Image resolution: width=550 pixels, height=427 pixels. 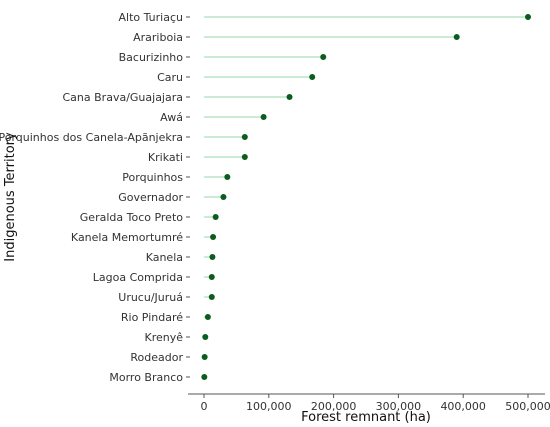 I want to click on x-axis: 0 100,000 200,000 300,000 400,000 500,000, so click(x=369, y=403).